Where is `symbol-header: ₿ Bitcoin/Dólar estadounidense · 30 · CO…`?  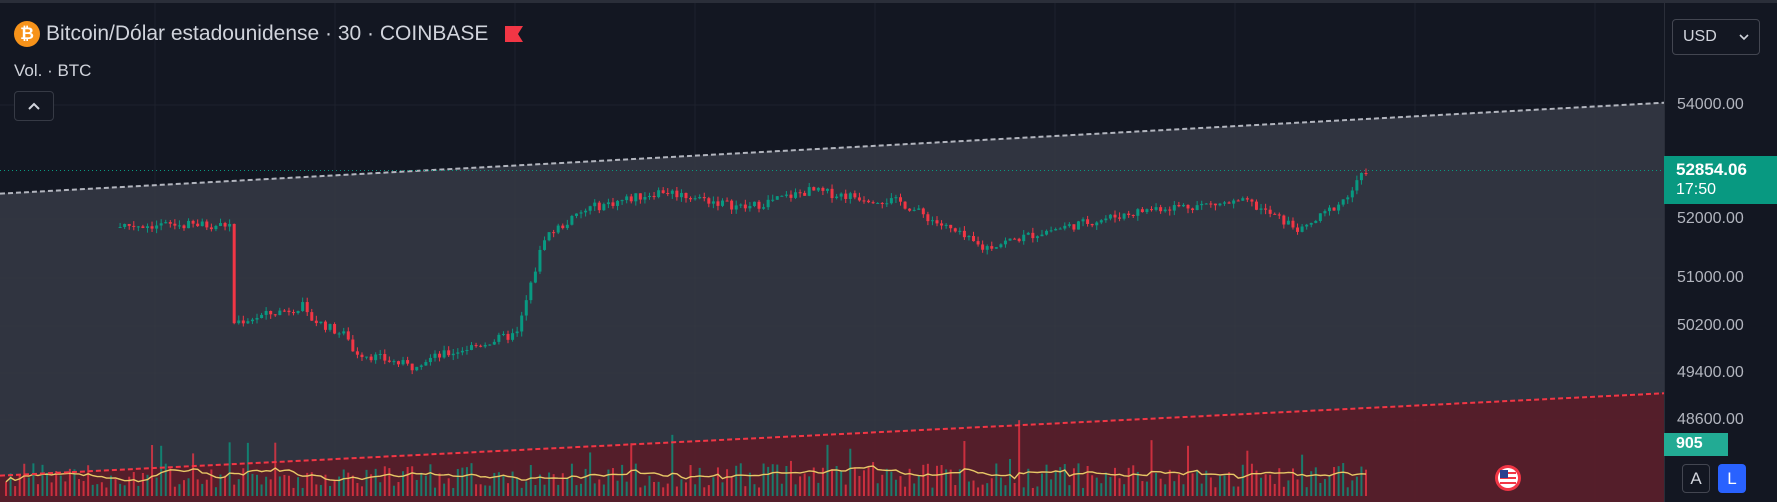 symbol-header: ₿ Bitcoin/Dólar estadounidense · 30 · CO… is located at coordinates (269, 34).